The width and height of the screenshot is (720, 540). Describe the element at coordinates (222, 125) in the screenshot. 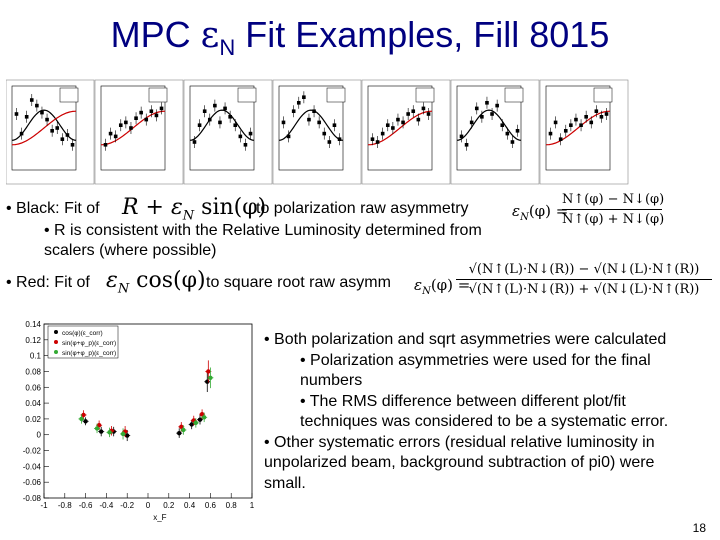

I see `fit-curve-black` at that location.